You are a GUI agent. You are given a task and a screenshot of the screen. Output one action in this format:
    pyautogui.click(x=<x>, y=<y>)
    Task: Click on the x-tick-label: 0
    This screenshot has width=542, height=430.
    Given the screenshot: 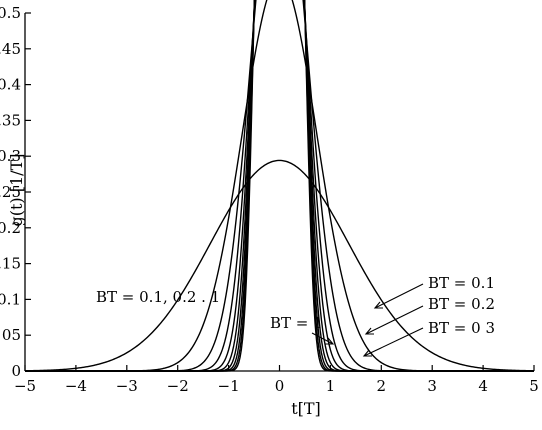 What is the action you would take?
    pyautogui.click(x=280, y=386)
    